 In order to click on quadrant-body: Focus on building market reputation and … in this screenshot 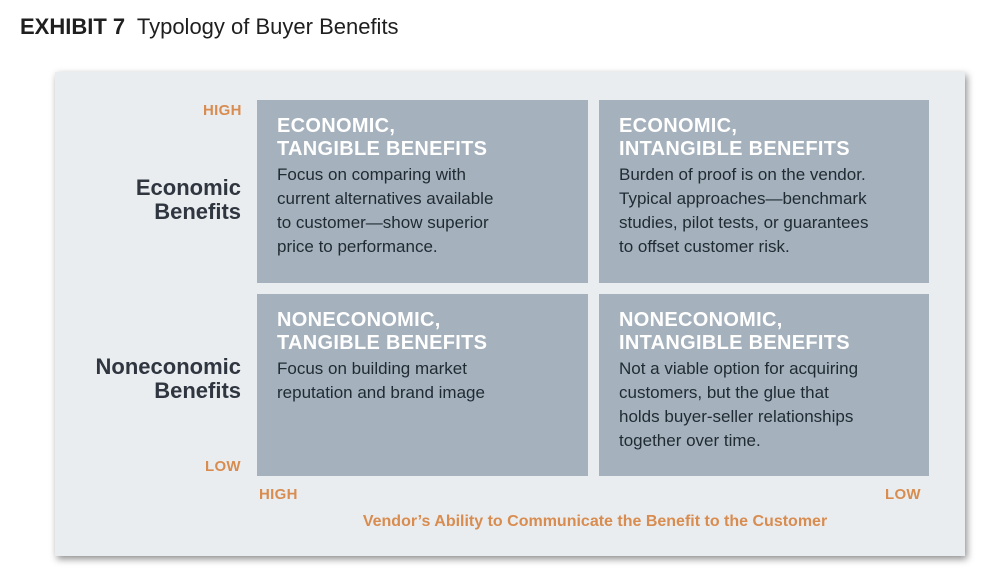, I will do `click(422, 381)`.